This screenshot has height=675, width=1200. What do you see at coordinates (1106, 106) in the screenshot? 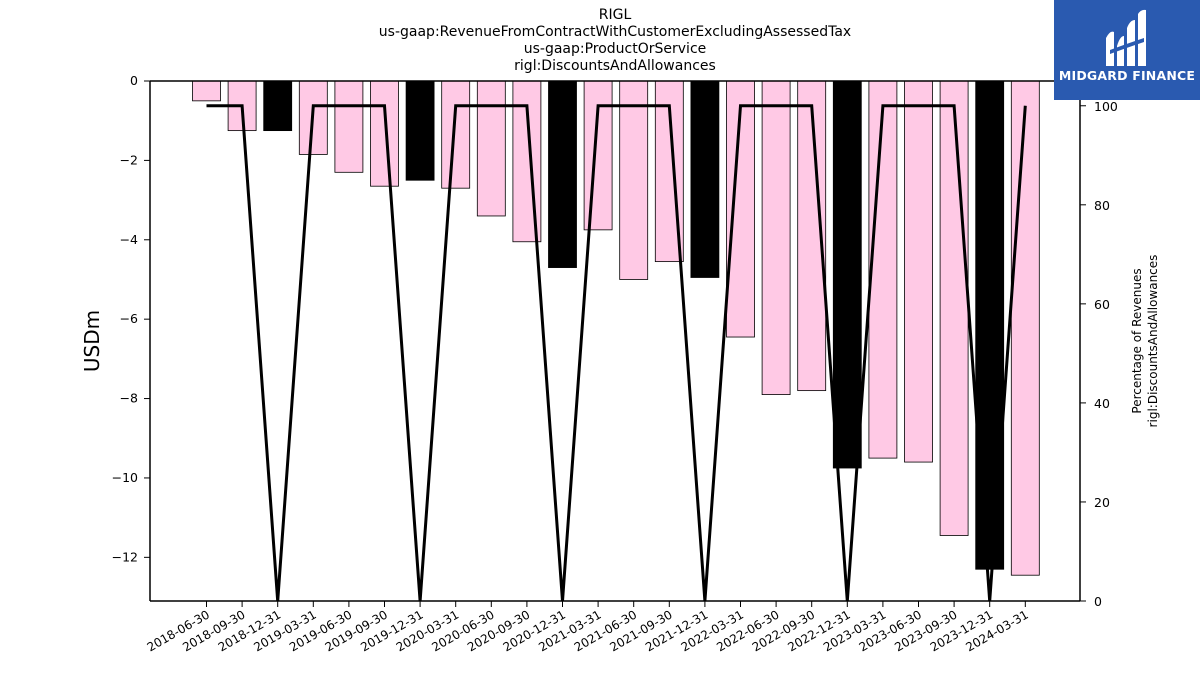
I see `y2tick-label: 100` at bounding box center [1106, 106].